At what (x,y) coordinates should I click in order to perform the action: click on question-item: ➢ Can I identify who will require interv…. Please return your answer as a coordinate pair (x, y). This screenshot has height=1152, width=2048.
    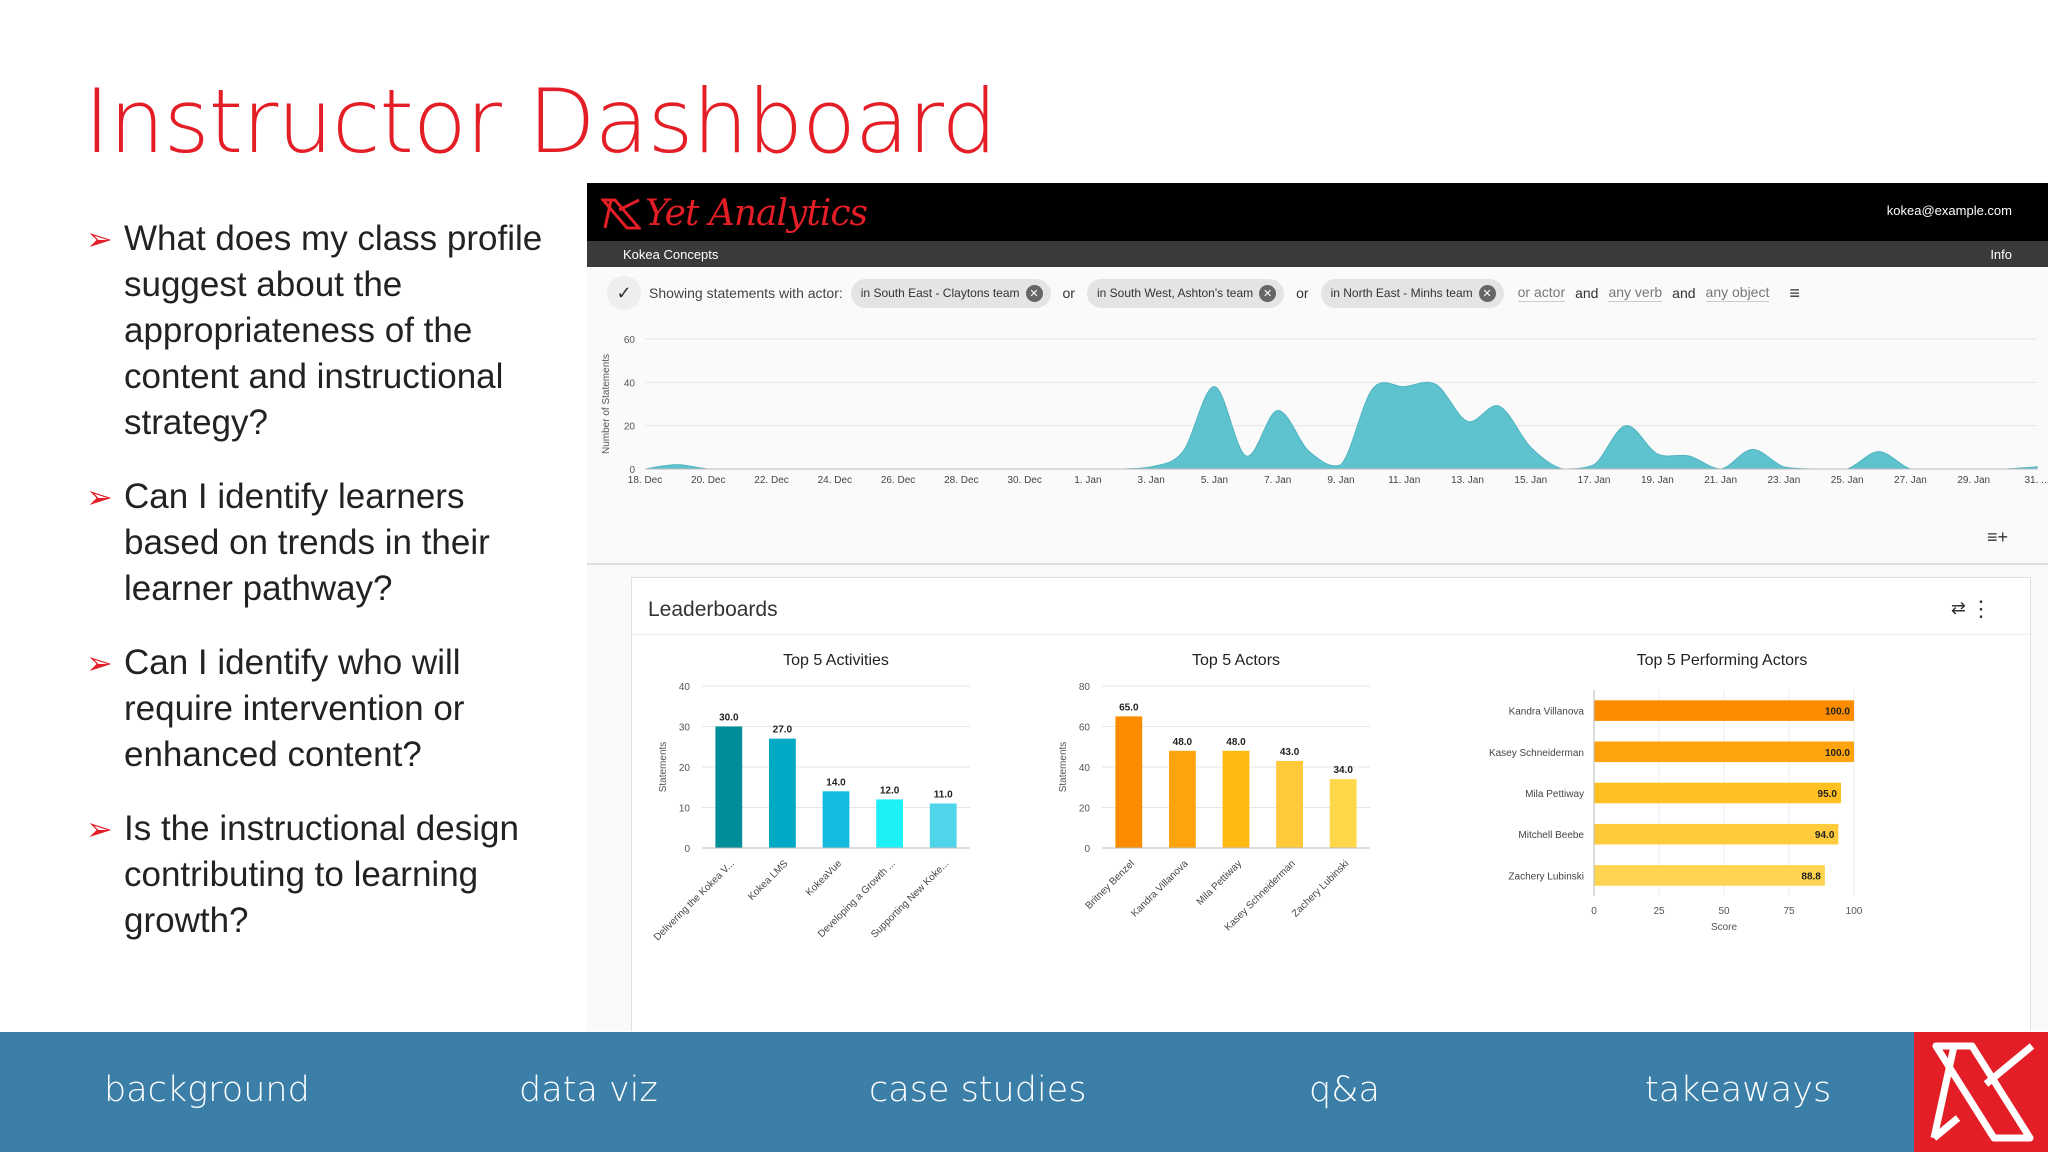
    Looking at the image, I should click on (326, 709).